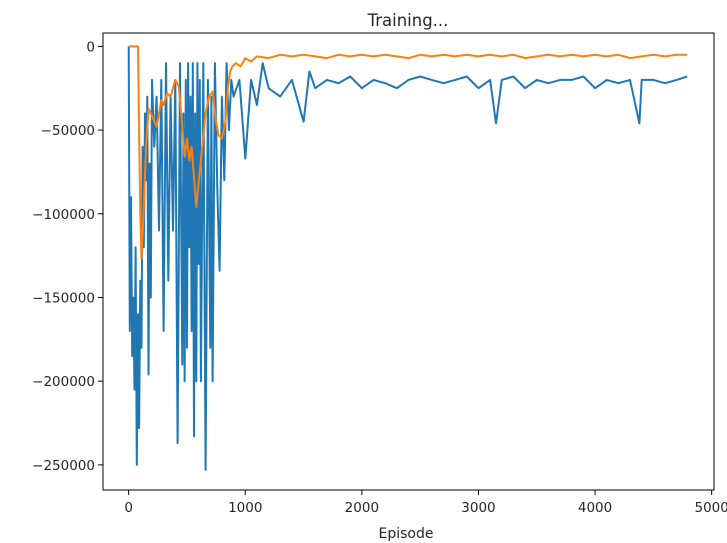 The height and width of the screenshot is (543, 727). What do you see at coordinates (63, 466) in the screenshot?
I see `y-tick-label: −250000` at bounding box center [63, 466].